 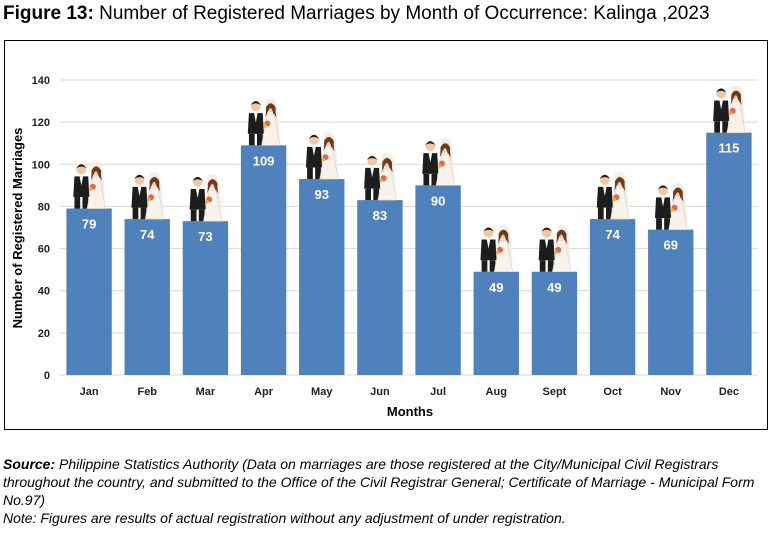 What do you see at coordinates (47, 376) in the screenshot?
I see `y-tick-label: 0` at bounding box center [47, 376].